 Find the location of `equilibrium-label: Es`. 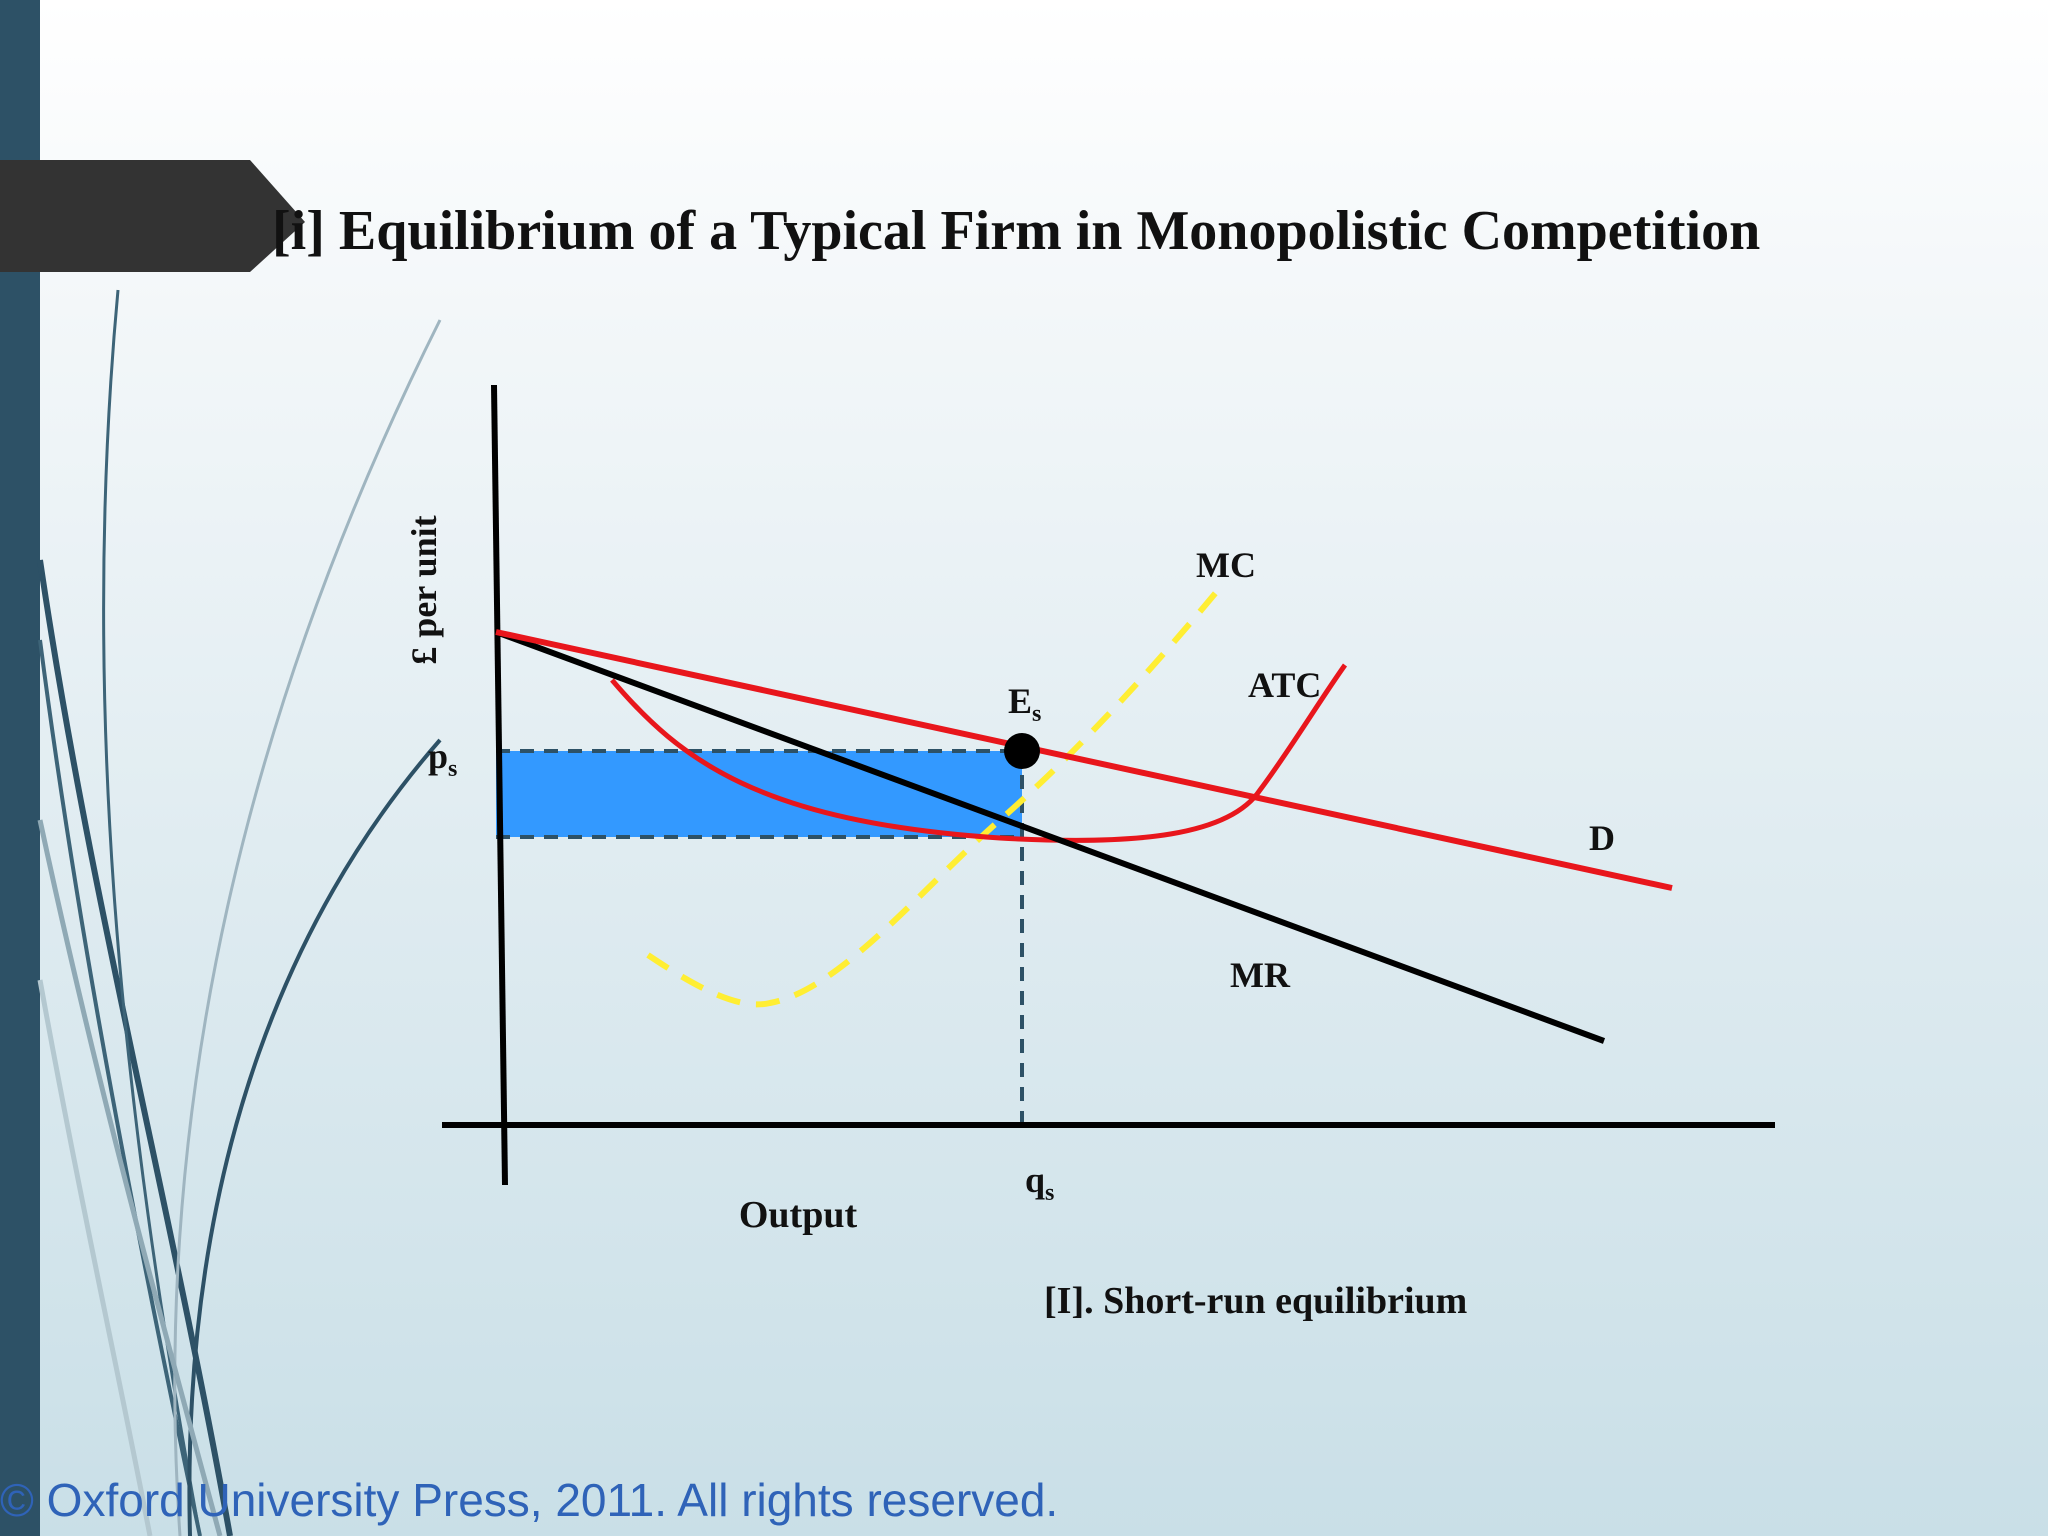

equilibrium-label: Es is located at coordinates (1024, 704).